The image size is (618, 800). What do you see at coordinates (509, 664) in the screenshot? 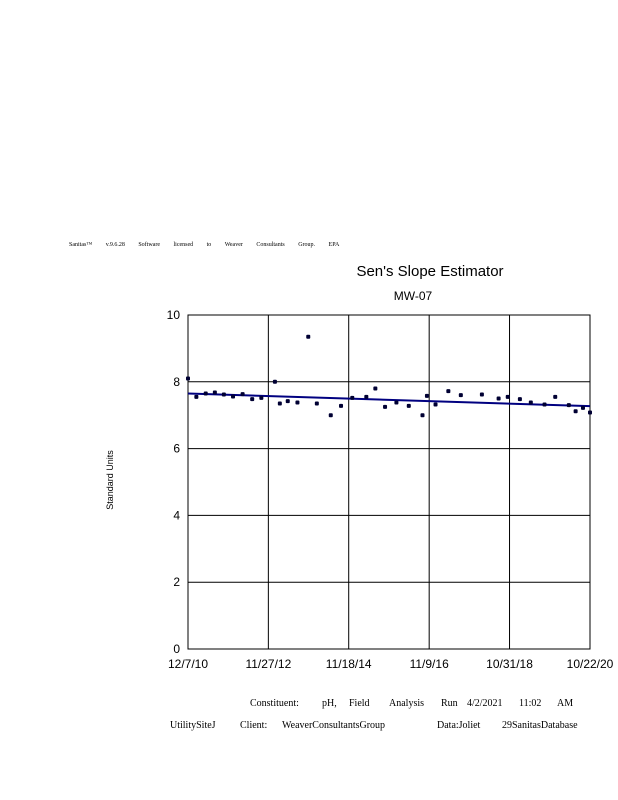
I see `x-tick-label: 10/31/18` at bounding box center [509, 664].